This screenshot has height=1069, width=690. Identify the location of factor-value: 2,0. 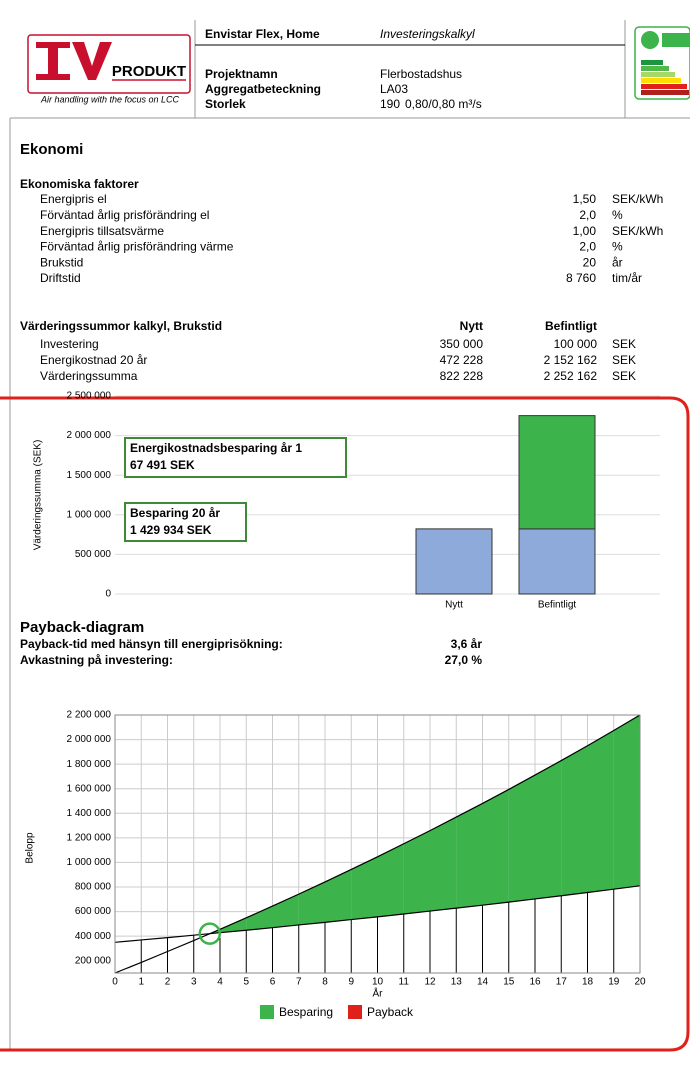
(587, 247).